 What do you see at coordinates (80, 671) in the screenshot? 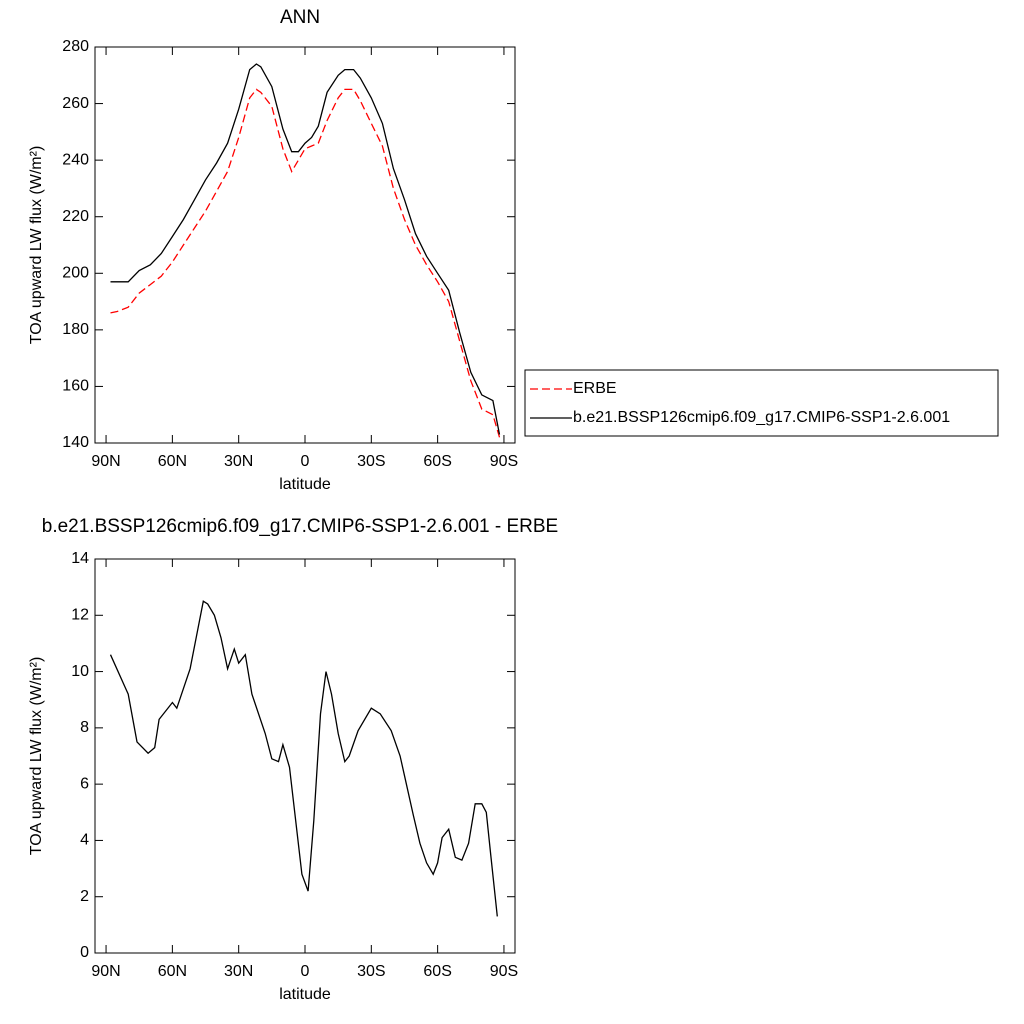
I see `y-tick-label: 10` at bounding box center [80, 671].